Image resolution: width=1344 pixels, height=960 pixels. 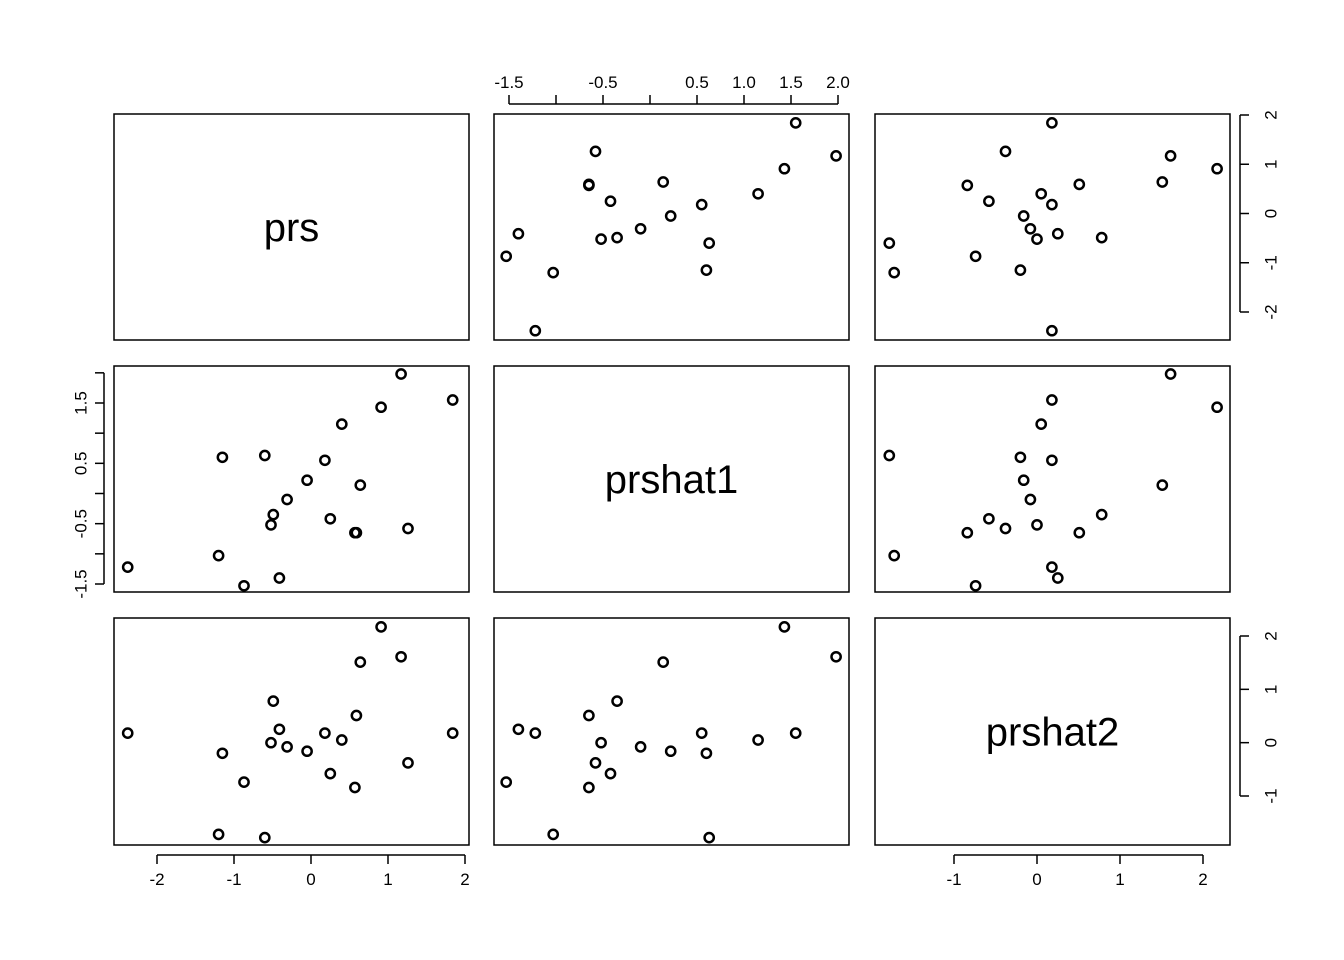 I want to click on right-axis-row3-tick-4-label: -1, so click(x=1270, y=795).